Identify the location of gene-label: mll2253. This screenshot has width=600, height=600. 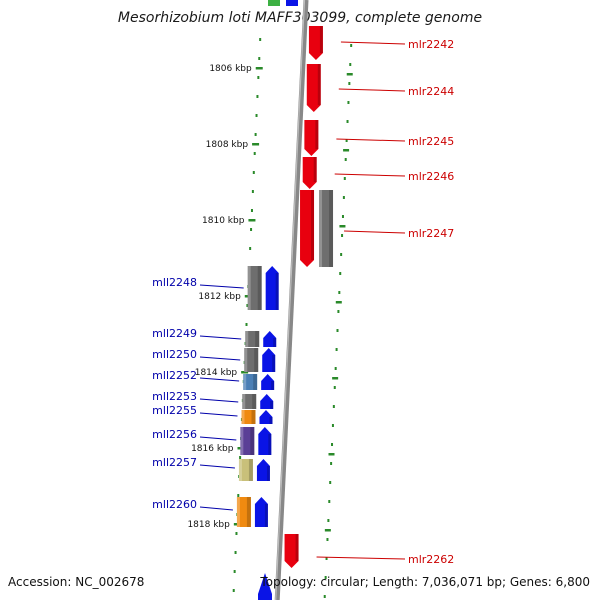
(174, 396).